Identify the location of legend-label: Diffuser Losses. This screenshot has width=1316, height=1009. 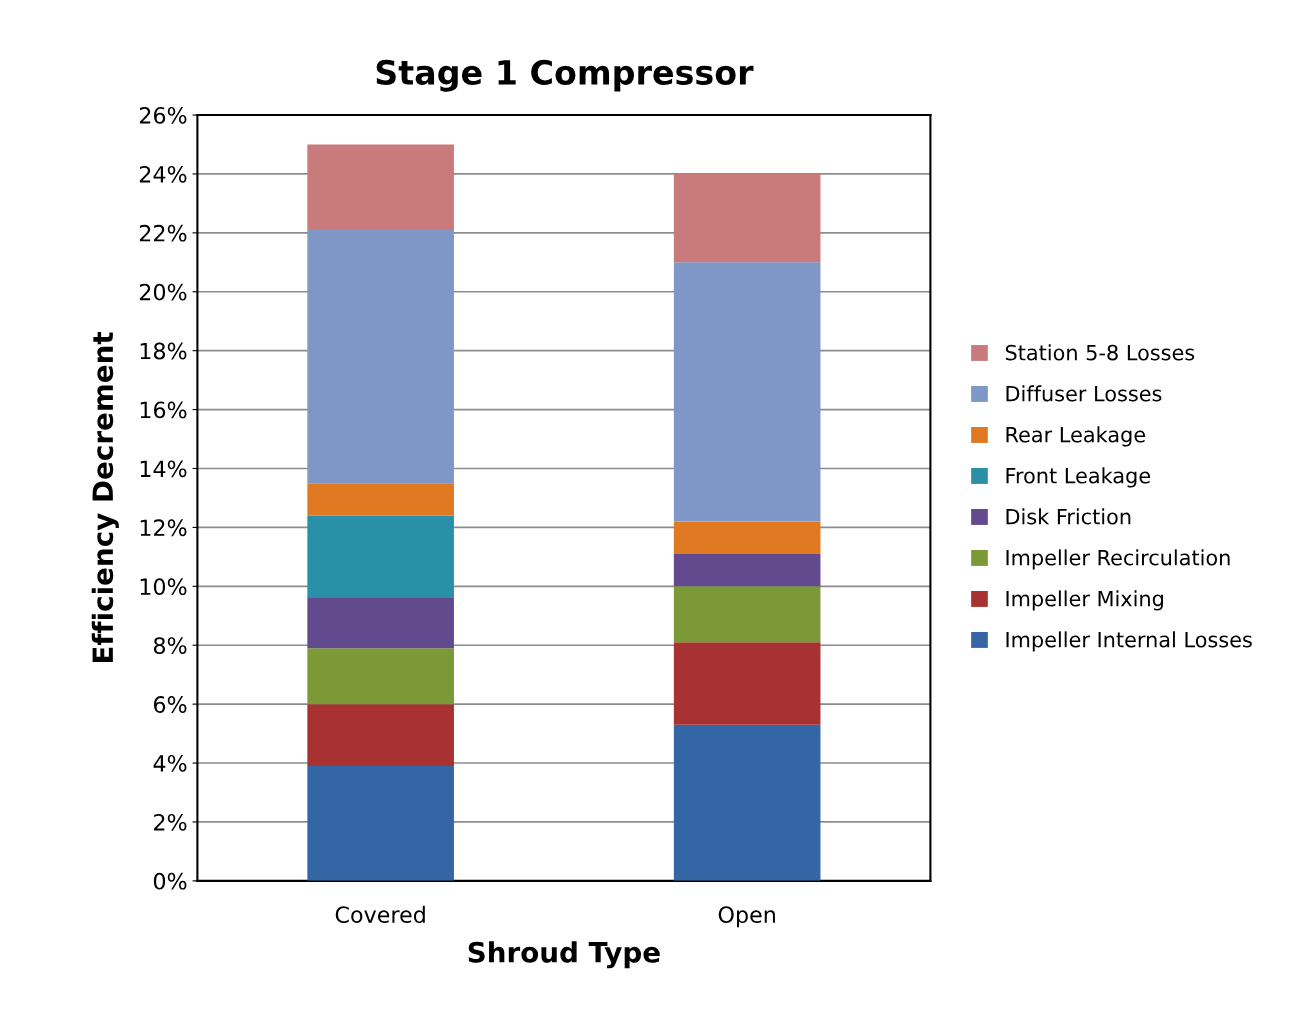
(1084, 393).